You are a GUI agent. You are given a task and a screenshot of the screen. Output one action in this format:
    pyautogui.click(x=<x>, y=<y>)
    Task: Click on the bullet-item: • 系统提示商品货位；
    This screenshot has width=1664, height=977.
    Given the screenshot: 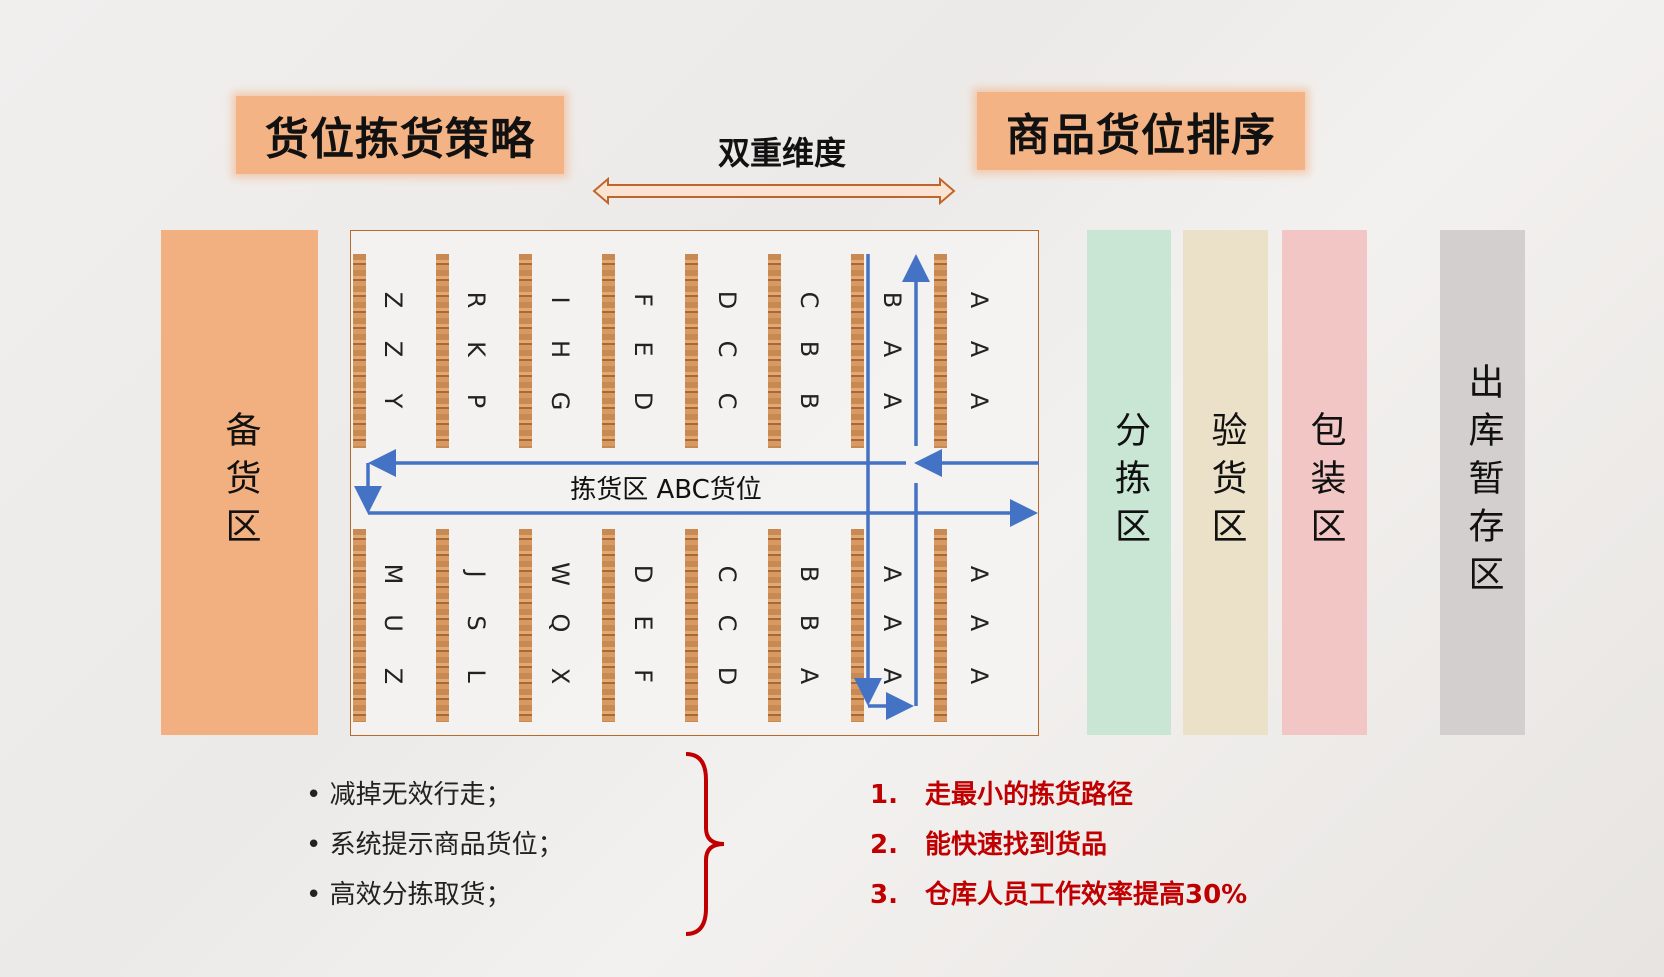 What is the action you would take?
    pyautogui.click(x=435, y=845)
    